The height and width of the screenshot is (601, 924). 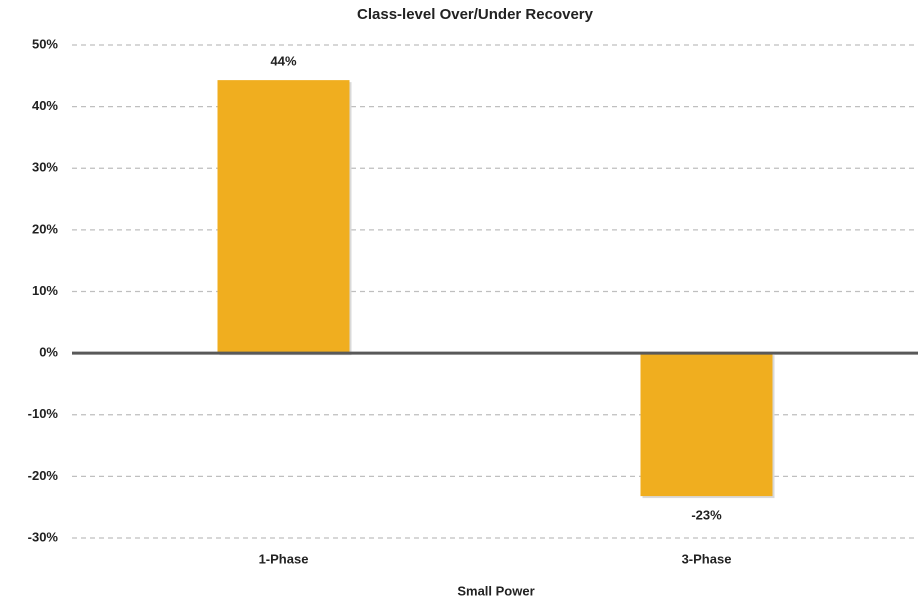 I want to click on y-tick-label: -30%, so click(x=43, y=536).